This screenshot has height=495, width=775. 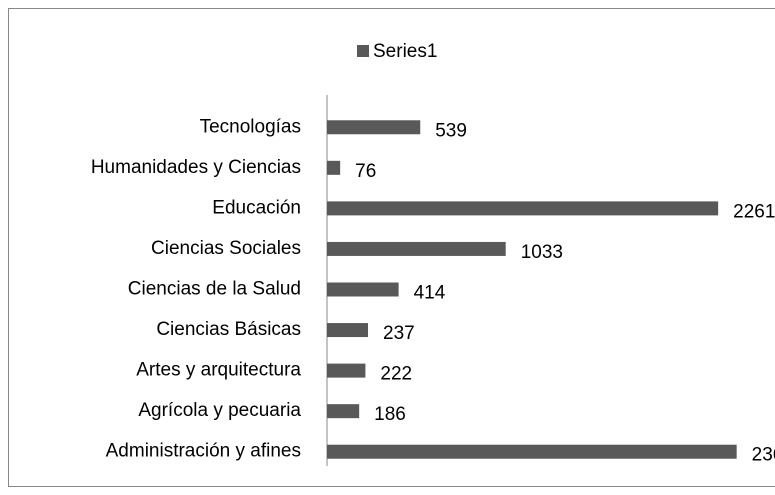 I want to click on data-label: 237, so click(x=399, y=333).